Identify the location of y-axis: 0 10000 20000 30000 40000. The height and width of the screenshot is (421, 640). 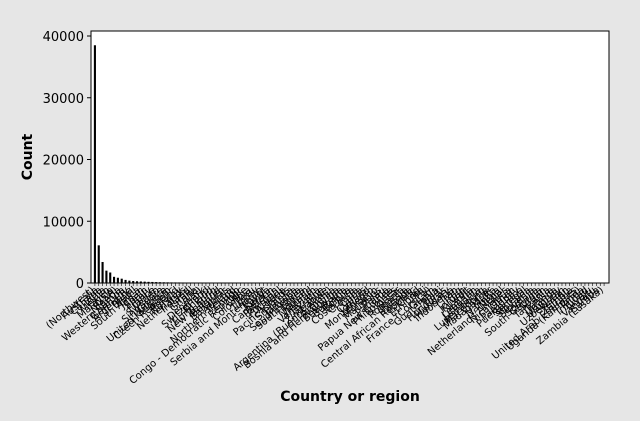
(67, 161).